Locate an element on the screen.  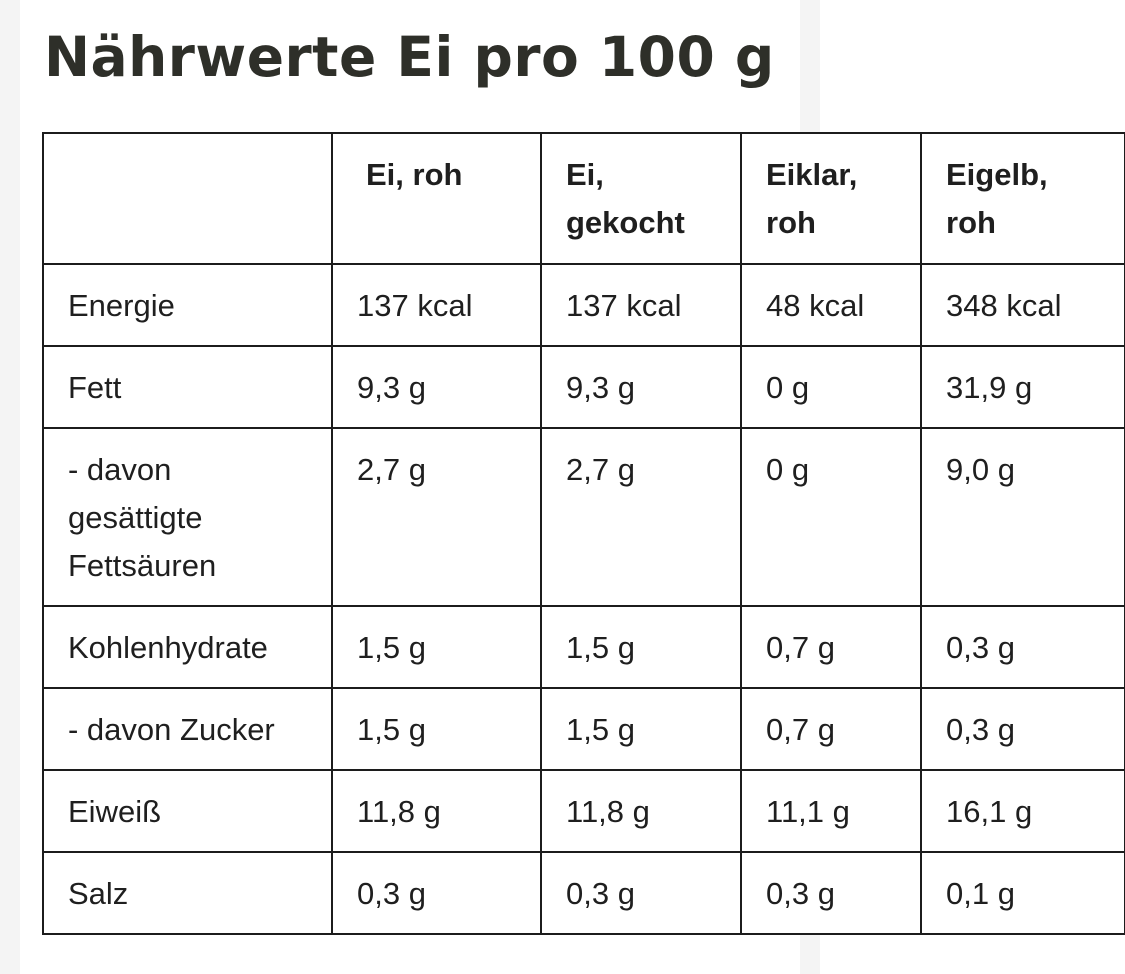
table-cell: 348 kcal is located at coordinates (1022, 305).